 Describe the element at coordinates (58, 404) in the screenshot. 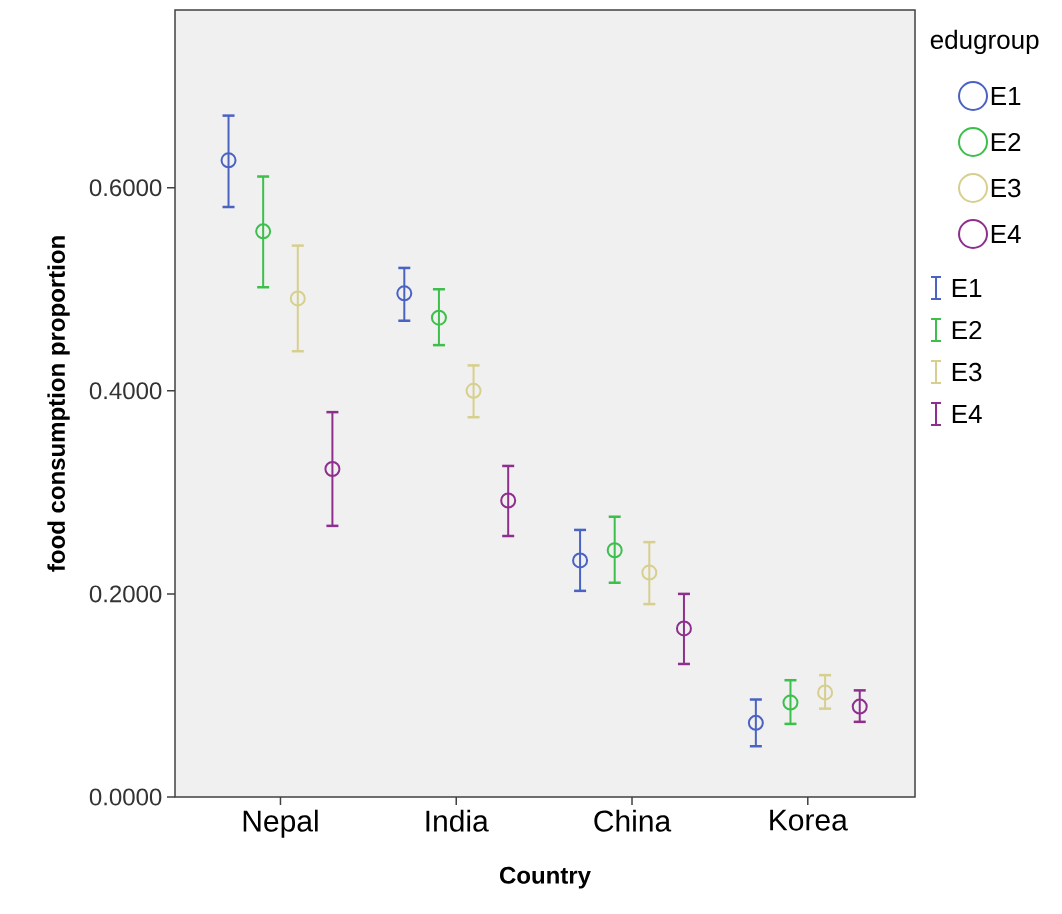

I see `y-axis-title: food consumption proportion` at that location.